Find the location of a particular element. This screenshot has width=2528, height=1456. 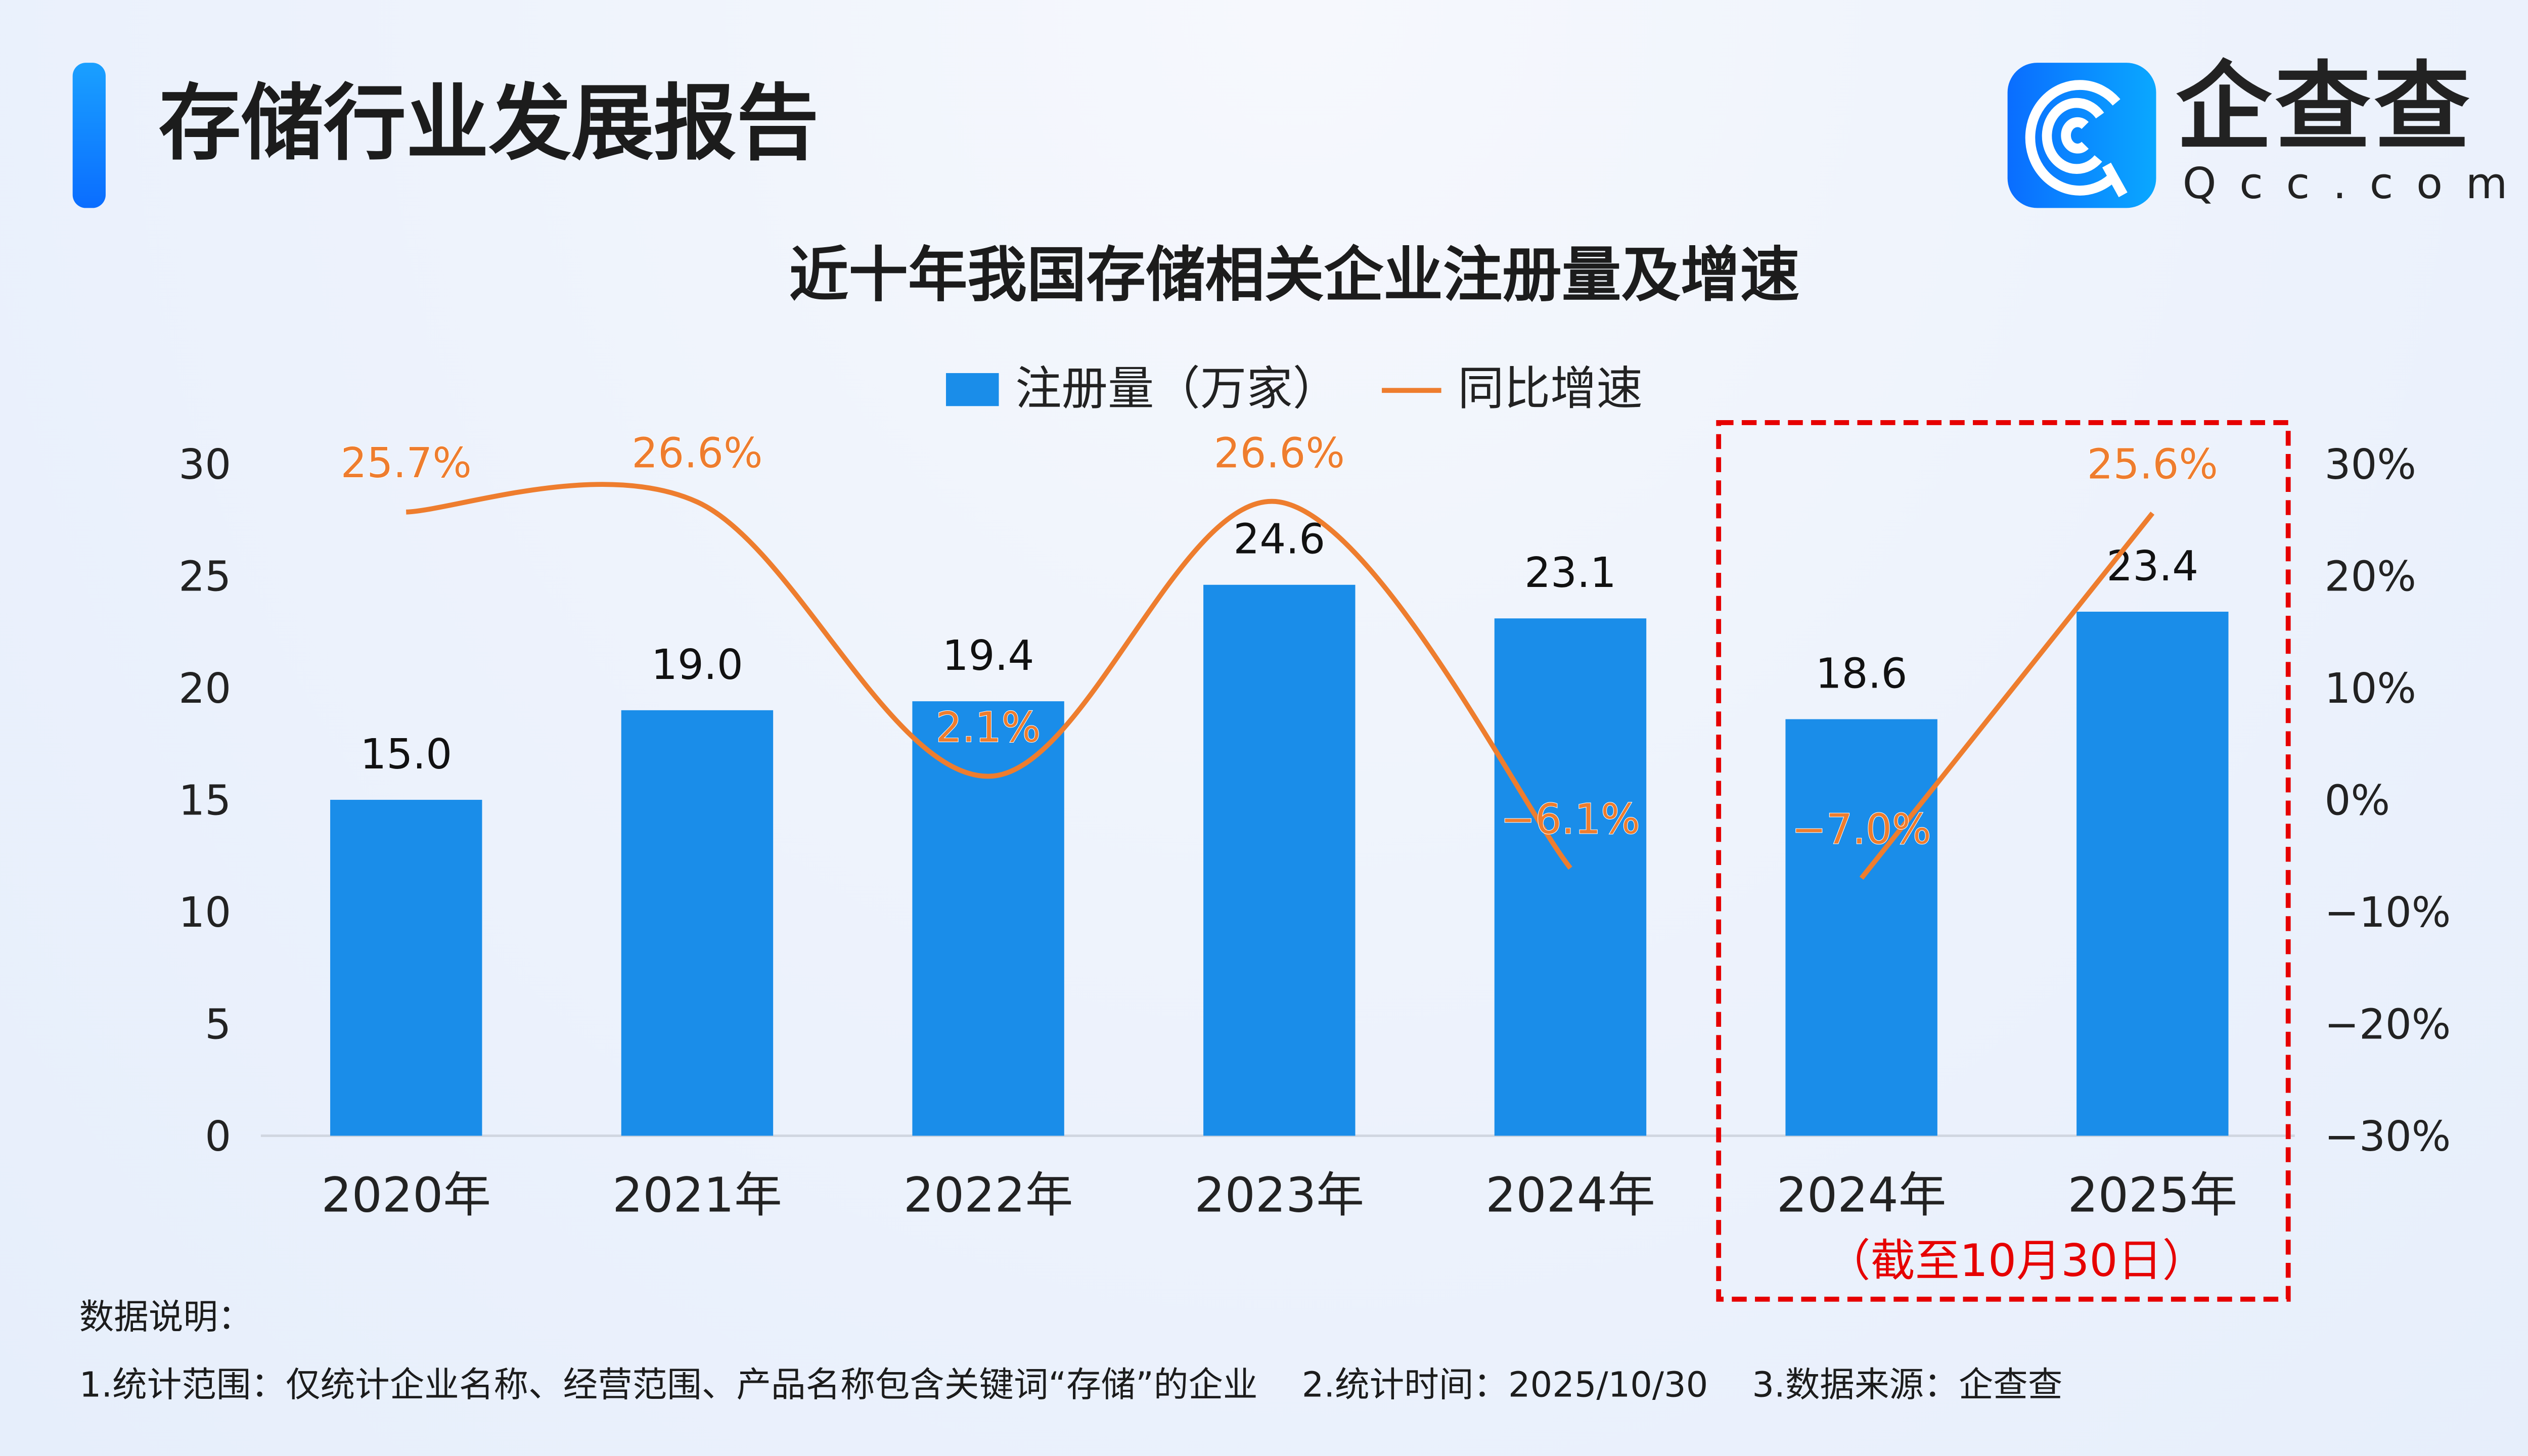

note-source: 3.数据来源：企查查 is located at coordinates (1908, 1385).